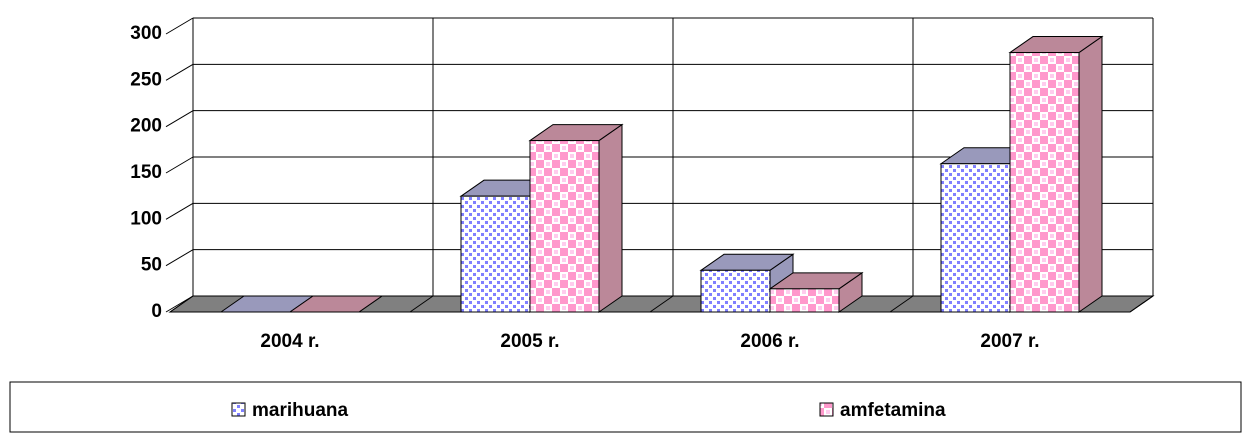 The width and height of the screenshot is (1242, 433). What do you see at coordinates (146, 172) in the screenshot?
I see `y-tick-label: 150` at bounding box center [146, 172].